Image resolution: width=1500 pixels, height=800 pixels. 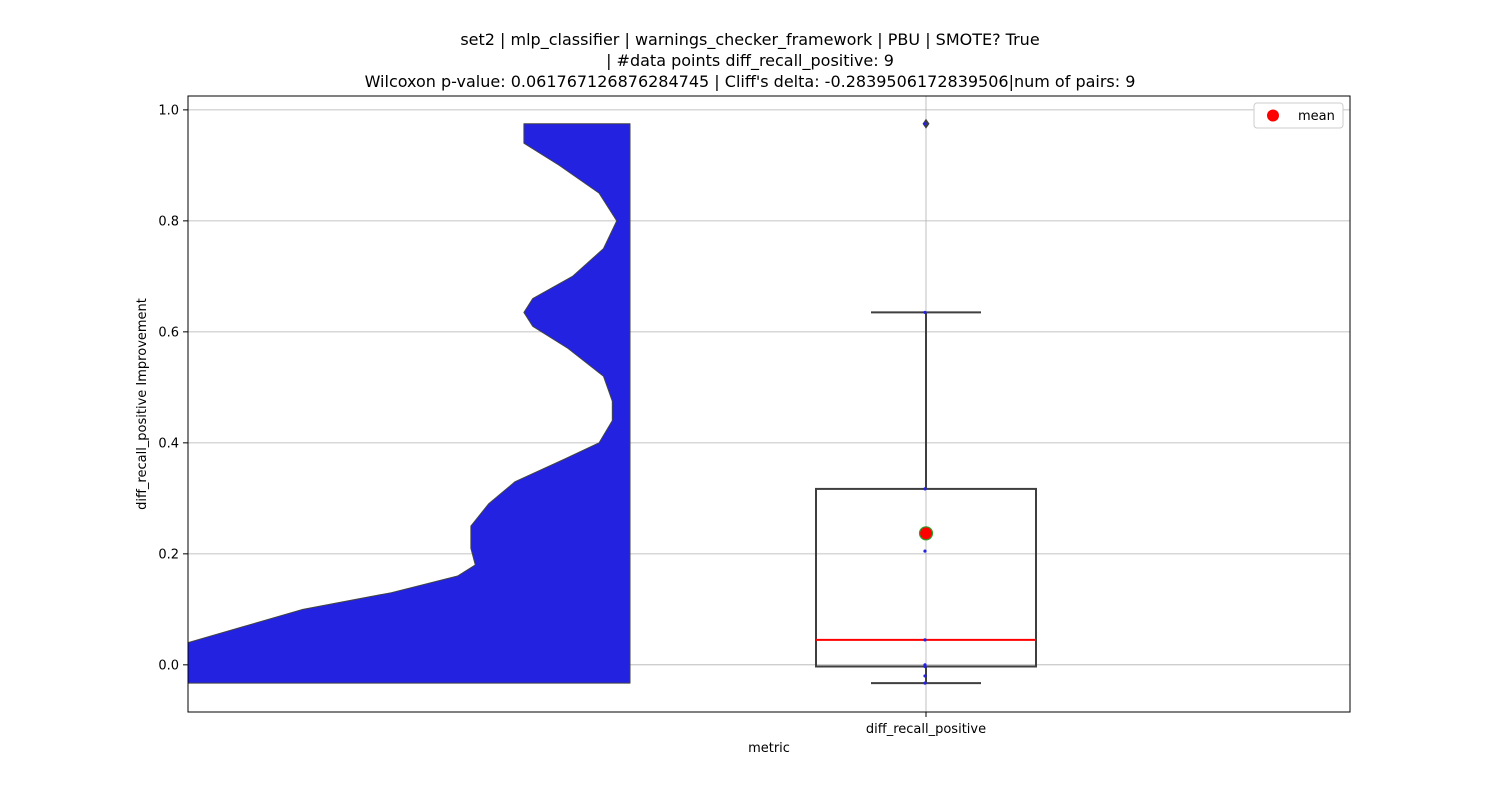 I want to click on legend: mean, so click(x=1298, y=115).